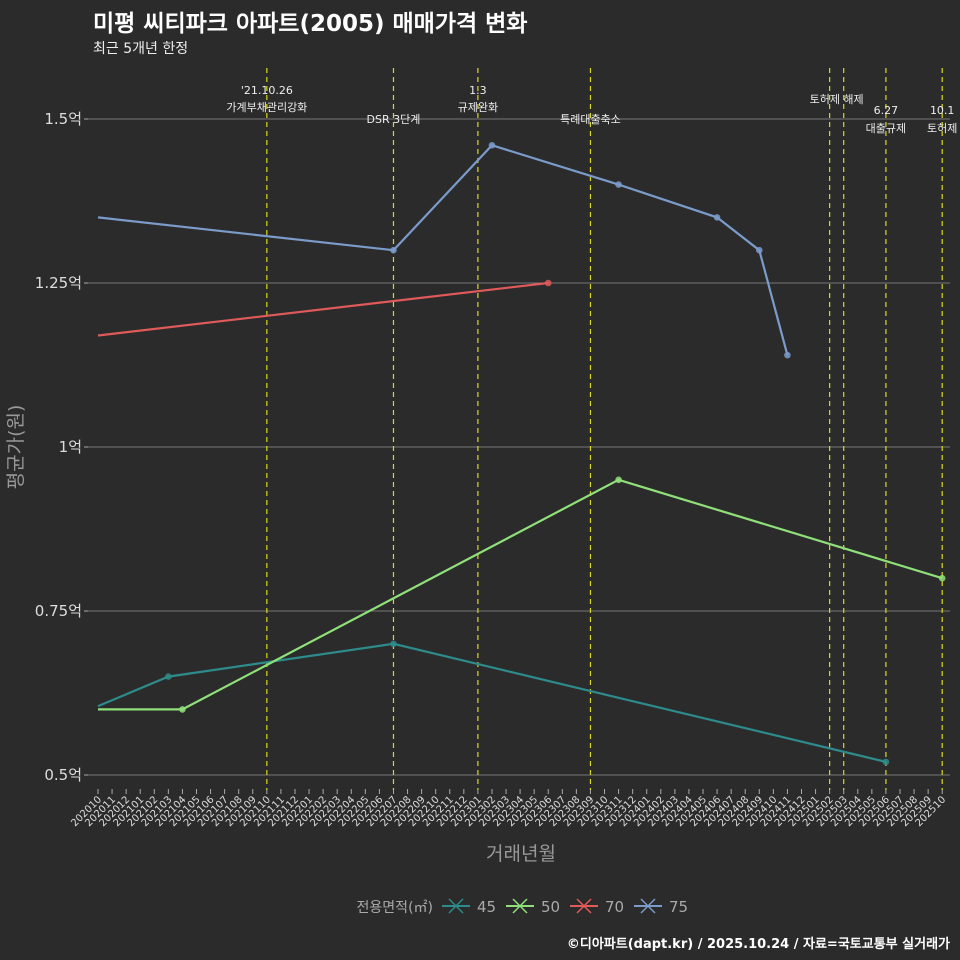 This screenshot has width=960, height=960. Describe the element at coordinates (590, 119) in the screenshot. I see `event-label: 특례대출축소` at that location.